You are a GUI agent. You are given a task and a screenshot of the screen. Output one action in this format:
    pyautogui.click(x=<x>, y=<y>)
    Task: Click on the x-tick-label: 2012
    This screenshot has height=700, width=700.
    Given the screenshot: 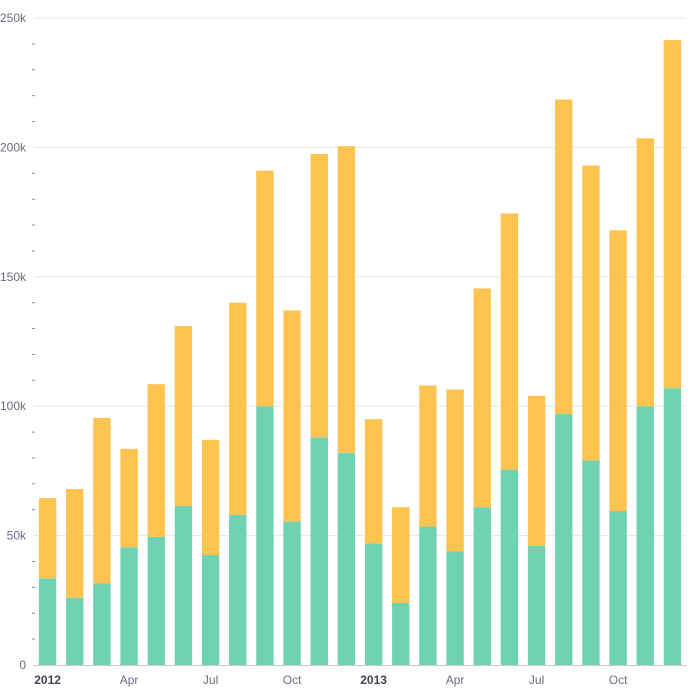 What is the action you would take?
    pyautogui.click(x=47, y=680)
    